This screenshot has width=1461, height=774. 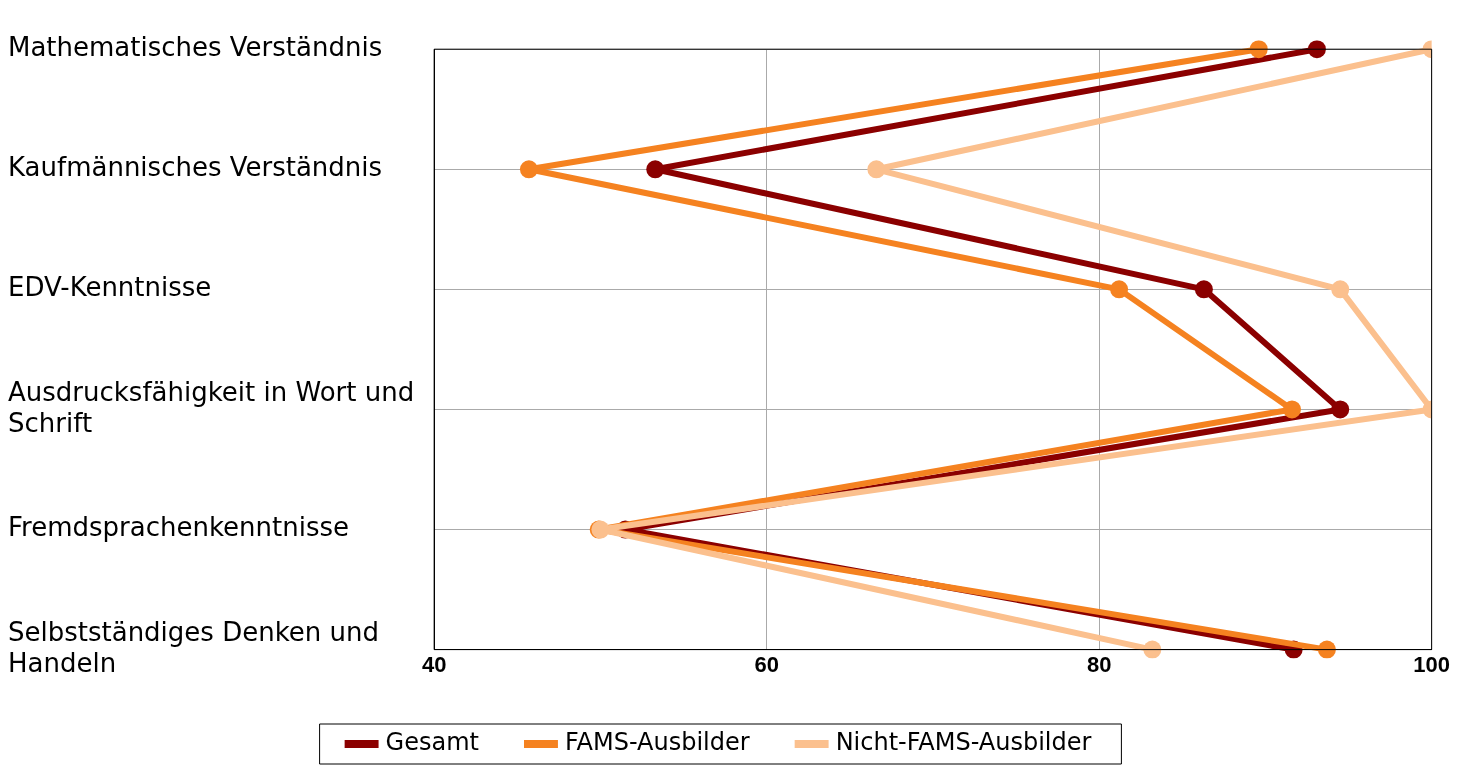 What do you see at coordinates (963, 742) in the screenshot?
I see `legend-label: Nicht-FAMS-Ausbilder` at bounding box center [963, 742].